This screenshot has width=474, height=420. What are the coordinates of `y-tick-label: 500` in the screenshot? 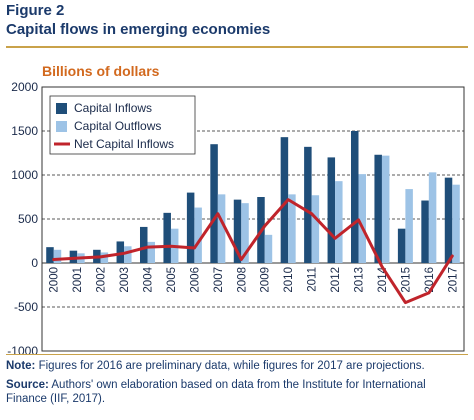 It's located at (28, 219).